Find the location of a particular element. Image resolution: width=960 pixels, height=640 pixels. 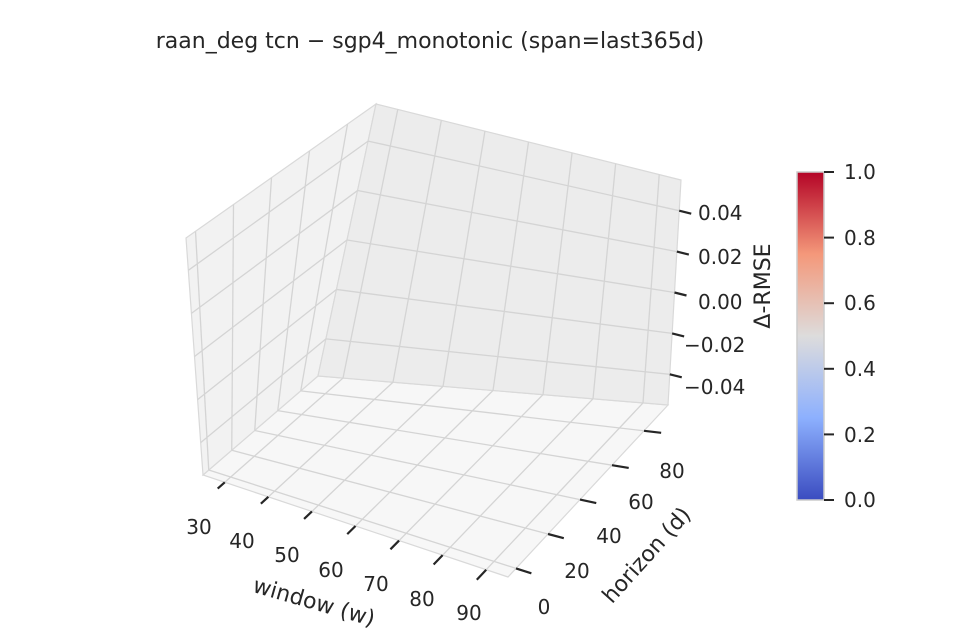

z-tick-label: 0.04 is located at coordinates (720, 213).